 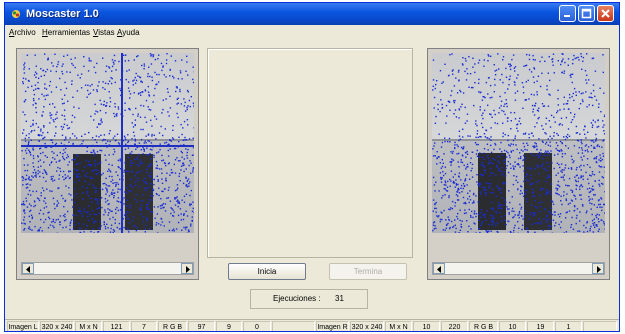 I want to click on left-image-view, so click(x=107, y=143).